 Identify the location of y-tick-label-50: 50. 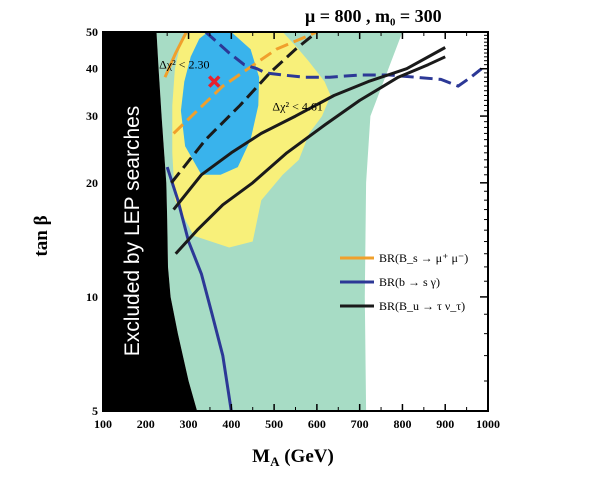
(92, 32).